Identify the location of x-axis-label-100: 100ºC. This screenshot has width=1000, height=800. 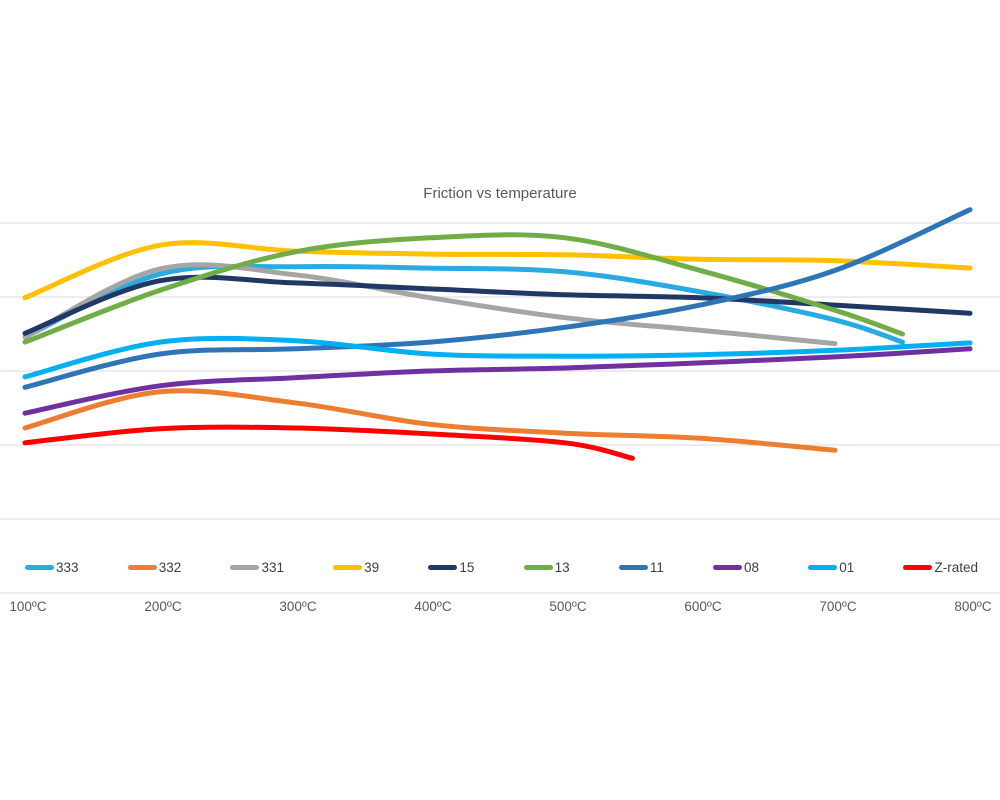
(28, 606).